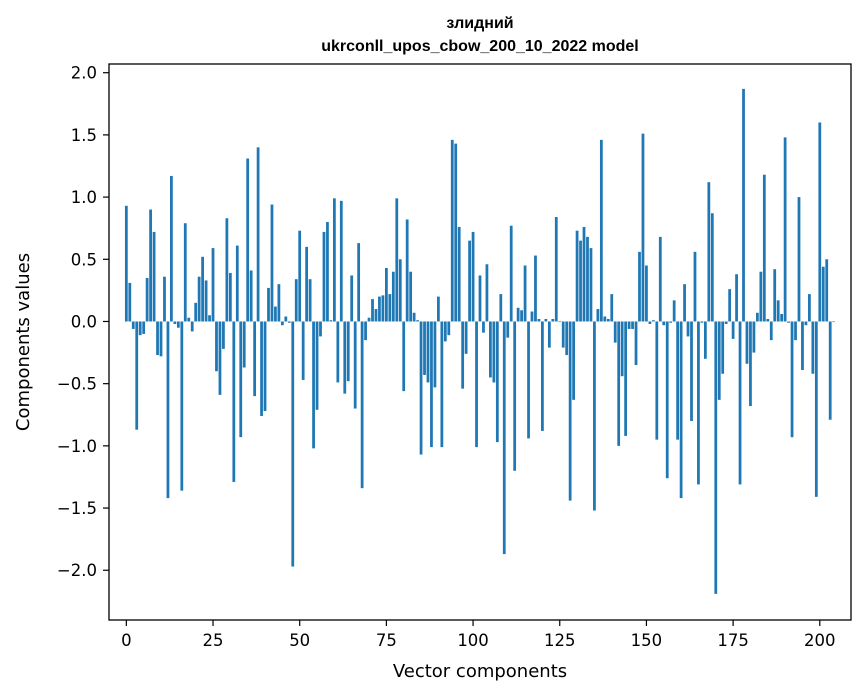  I want to click on x-tick-label: 175, so click(733, 640).